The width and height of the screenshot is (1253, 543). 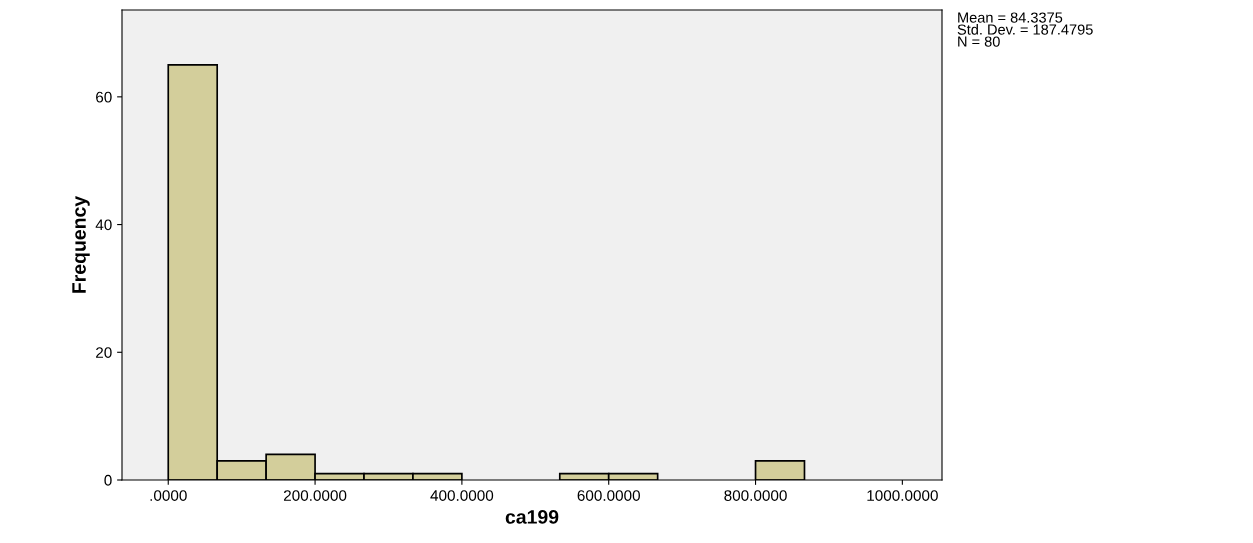 I want to click on x-axis-title: ca199, so click(x=532, y=517).